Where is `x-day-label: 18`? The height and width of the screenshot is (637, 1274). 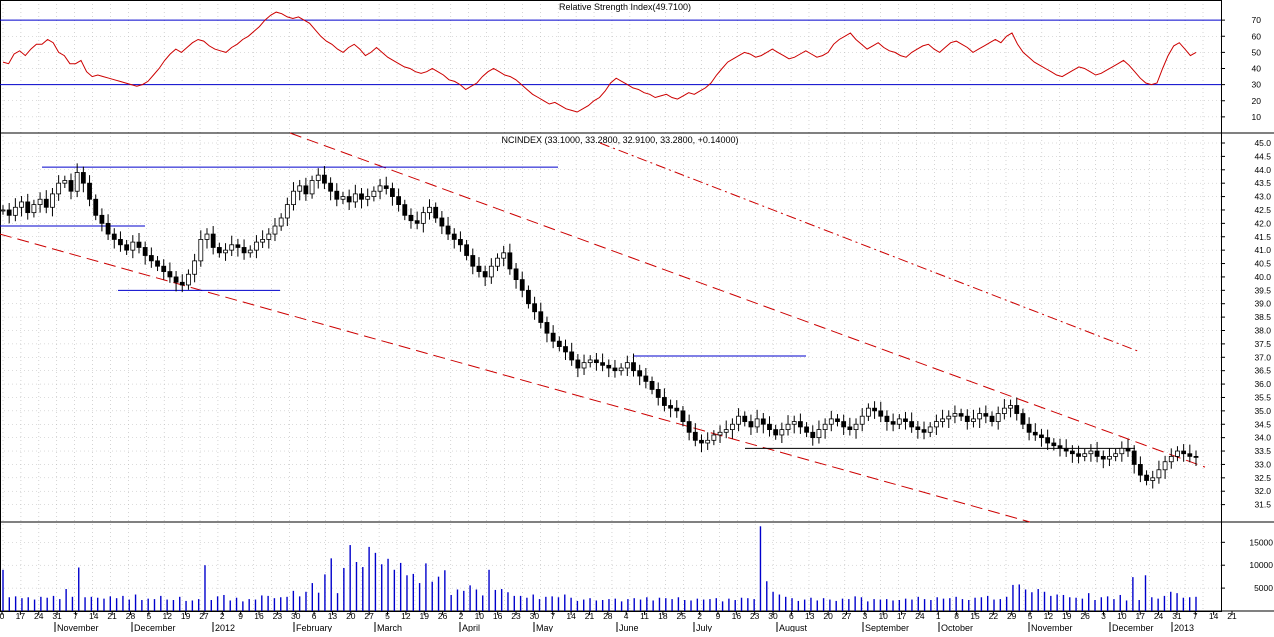 x-day-label: 18 is located at coordinates (663, 616).